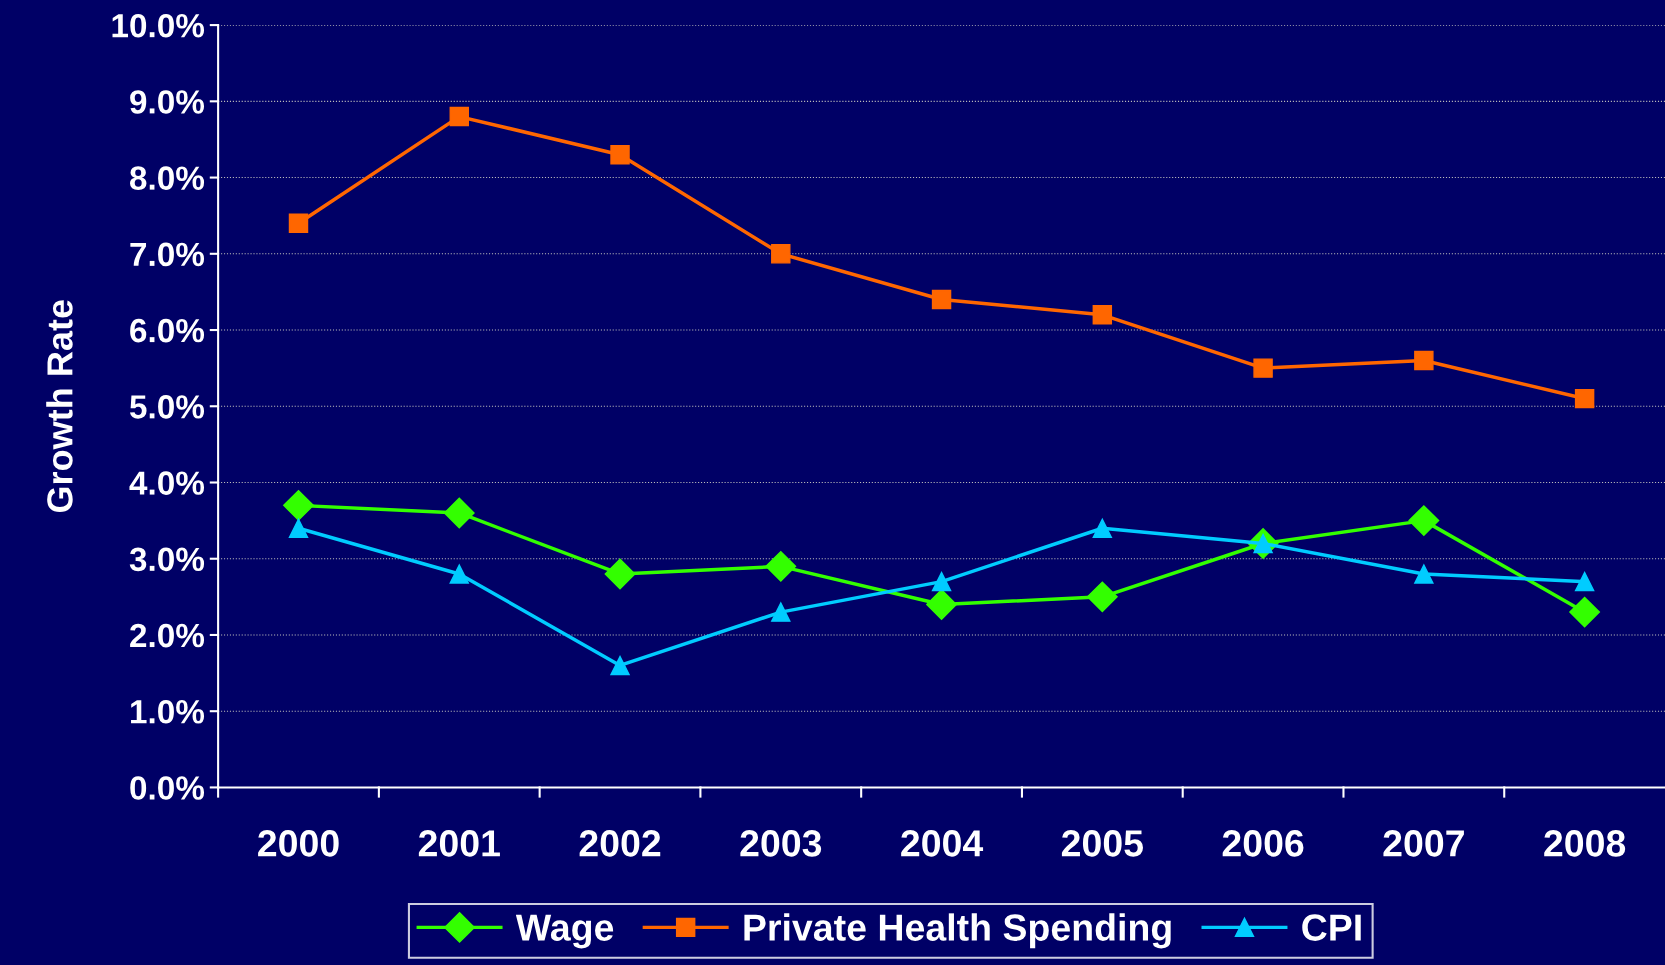  I want to click on x-tick-label: 2005, so click(1102, 843).